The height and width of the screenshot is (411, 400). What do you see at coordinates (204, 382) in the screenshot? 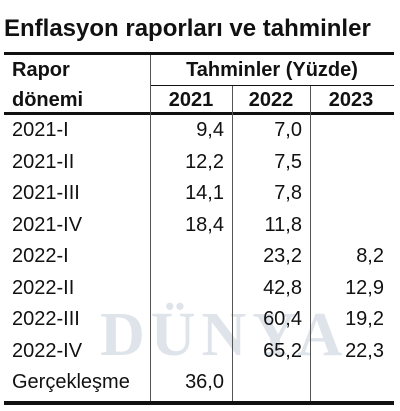
I see `cell: 36,0` at bounding box center [204, 382].